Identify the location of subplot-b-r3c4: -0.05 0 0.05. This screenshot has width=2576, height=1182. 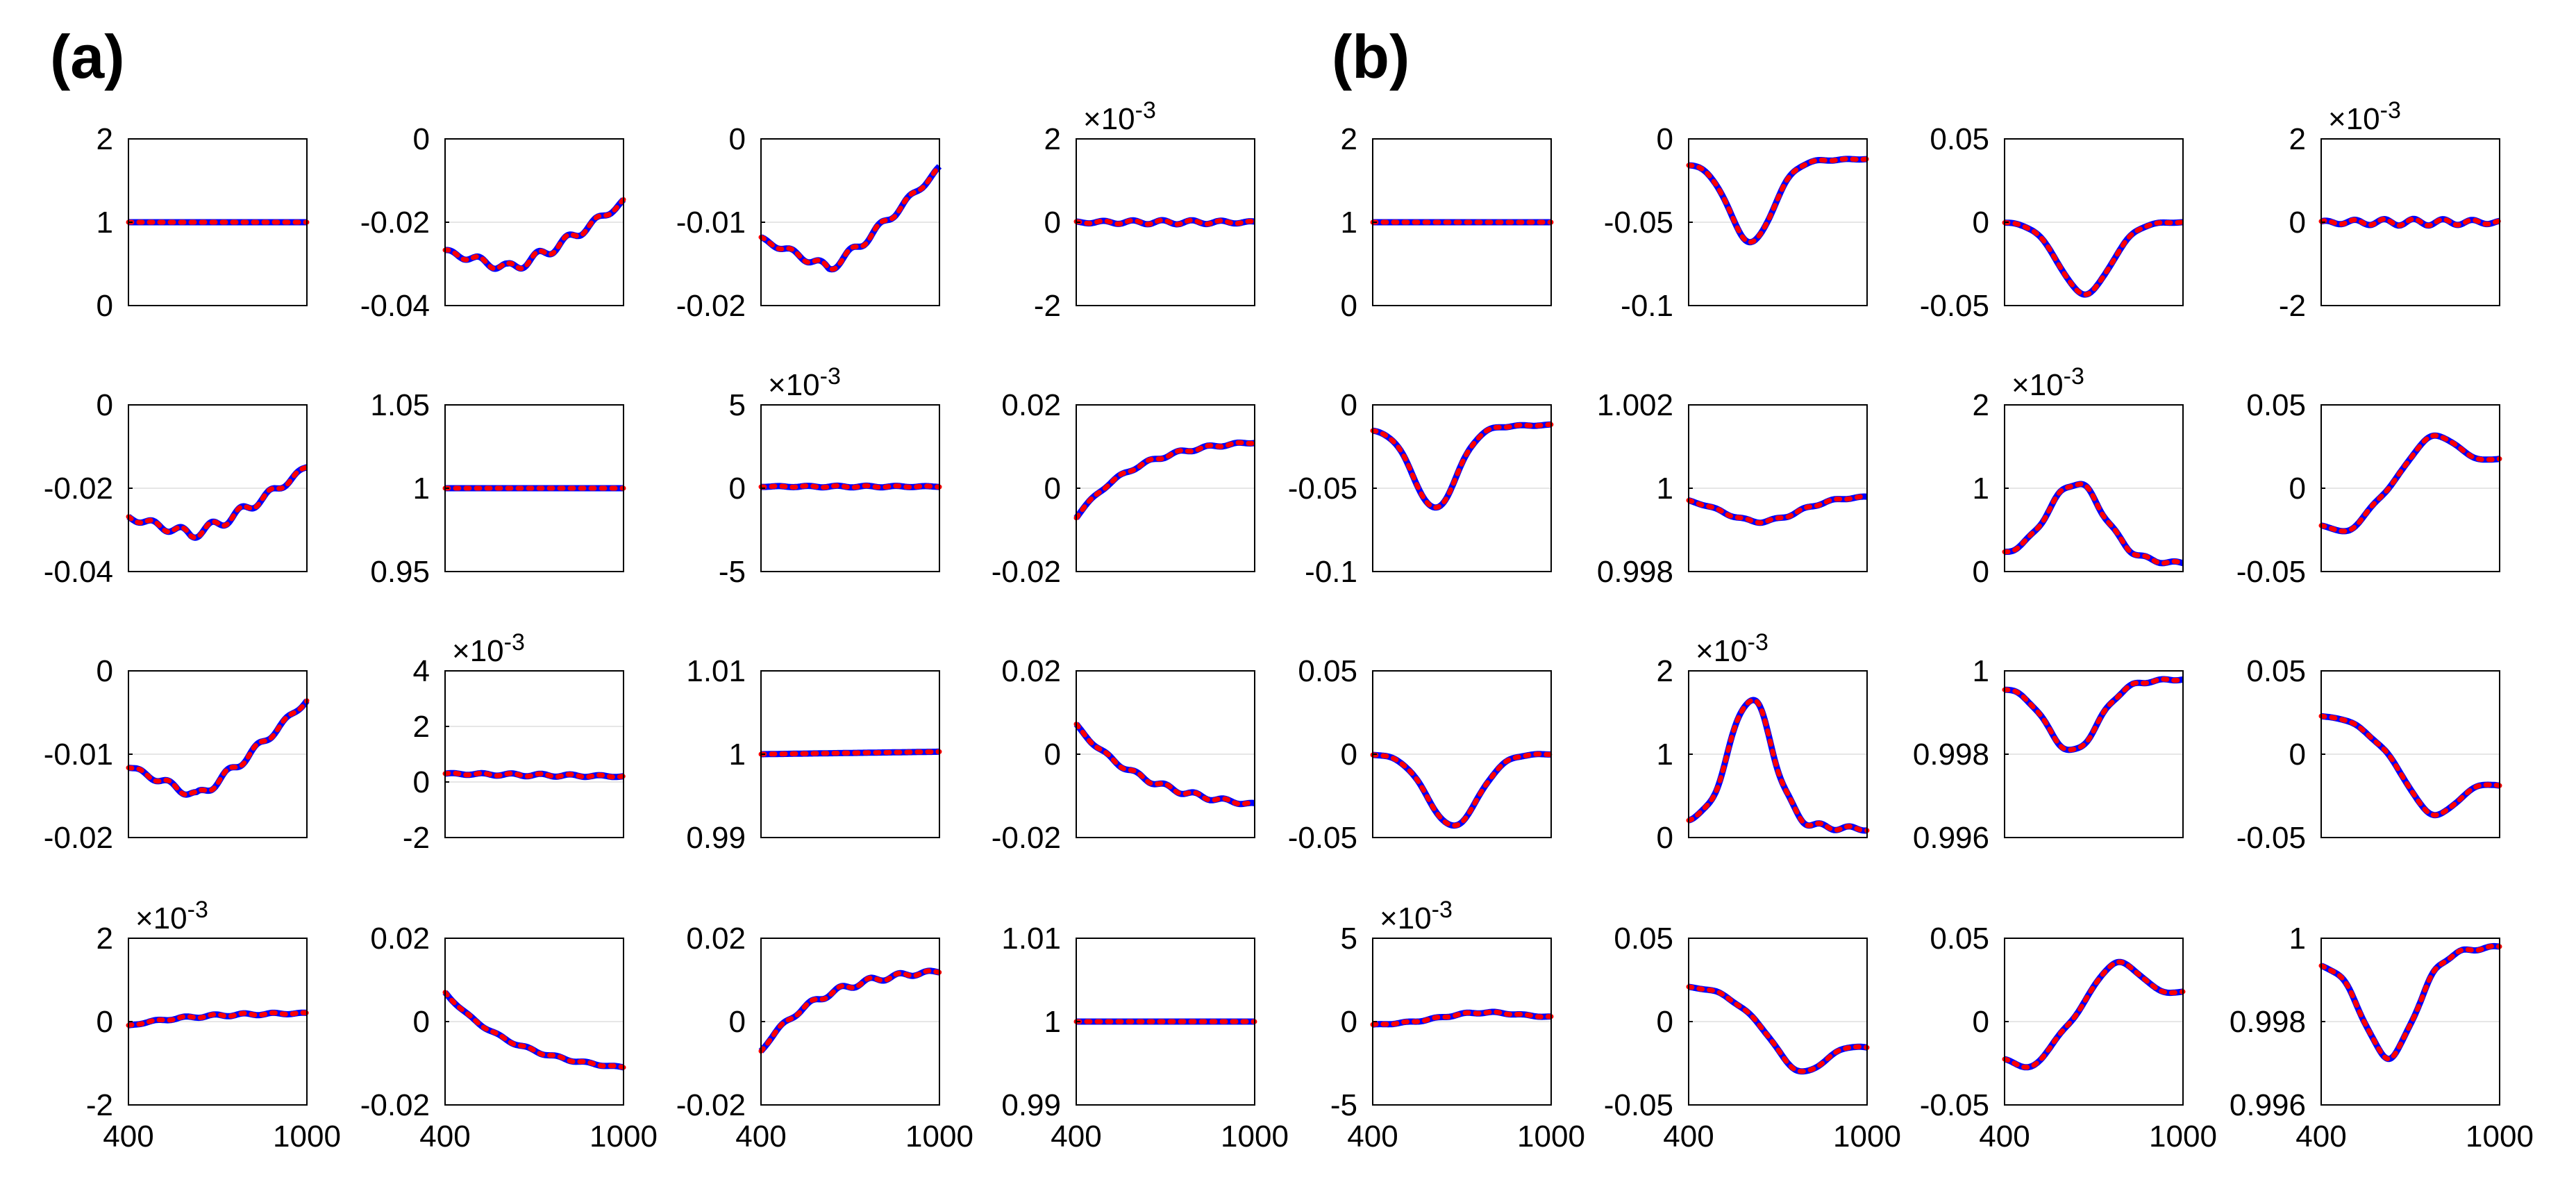
(2369, 754).